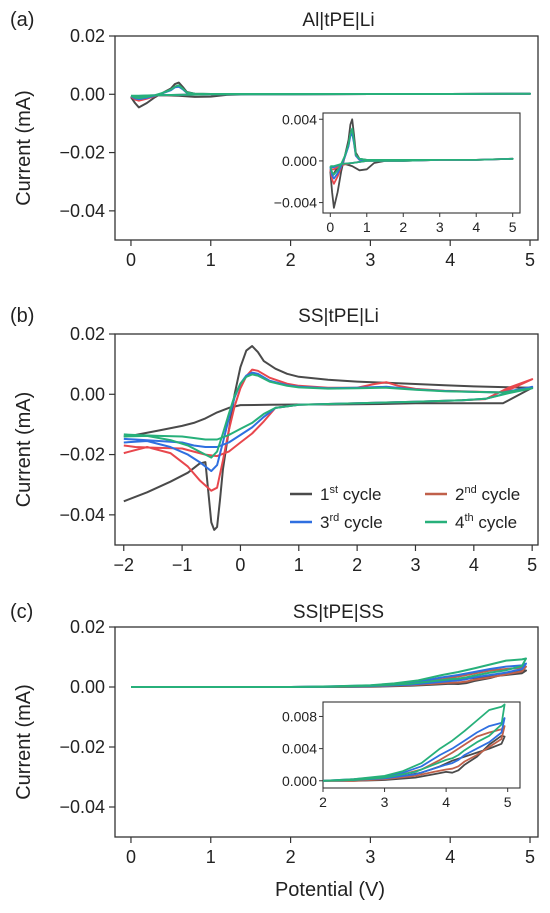  What do you see at coordinates (367, 227) in the screenshot?
I see `inset-x-tick-label: 1` at bounding box center [367, 227].